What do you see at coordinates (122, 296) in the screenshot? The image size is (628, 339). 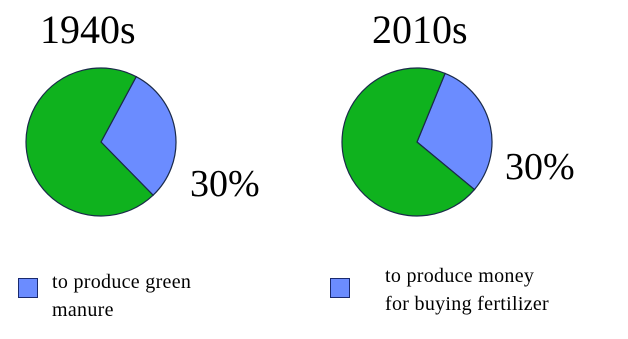 I see `legend-label-green-manure: to produce green manure` at bounding box center [122, 296].